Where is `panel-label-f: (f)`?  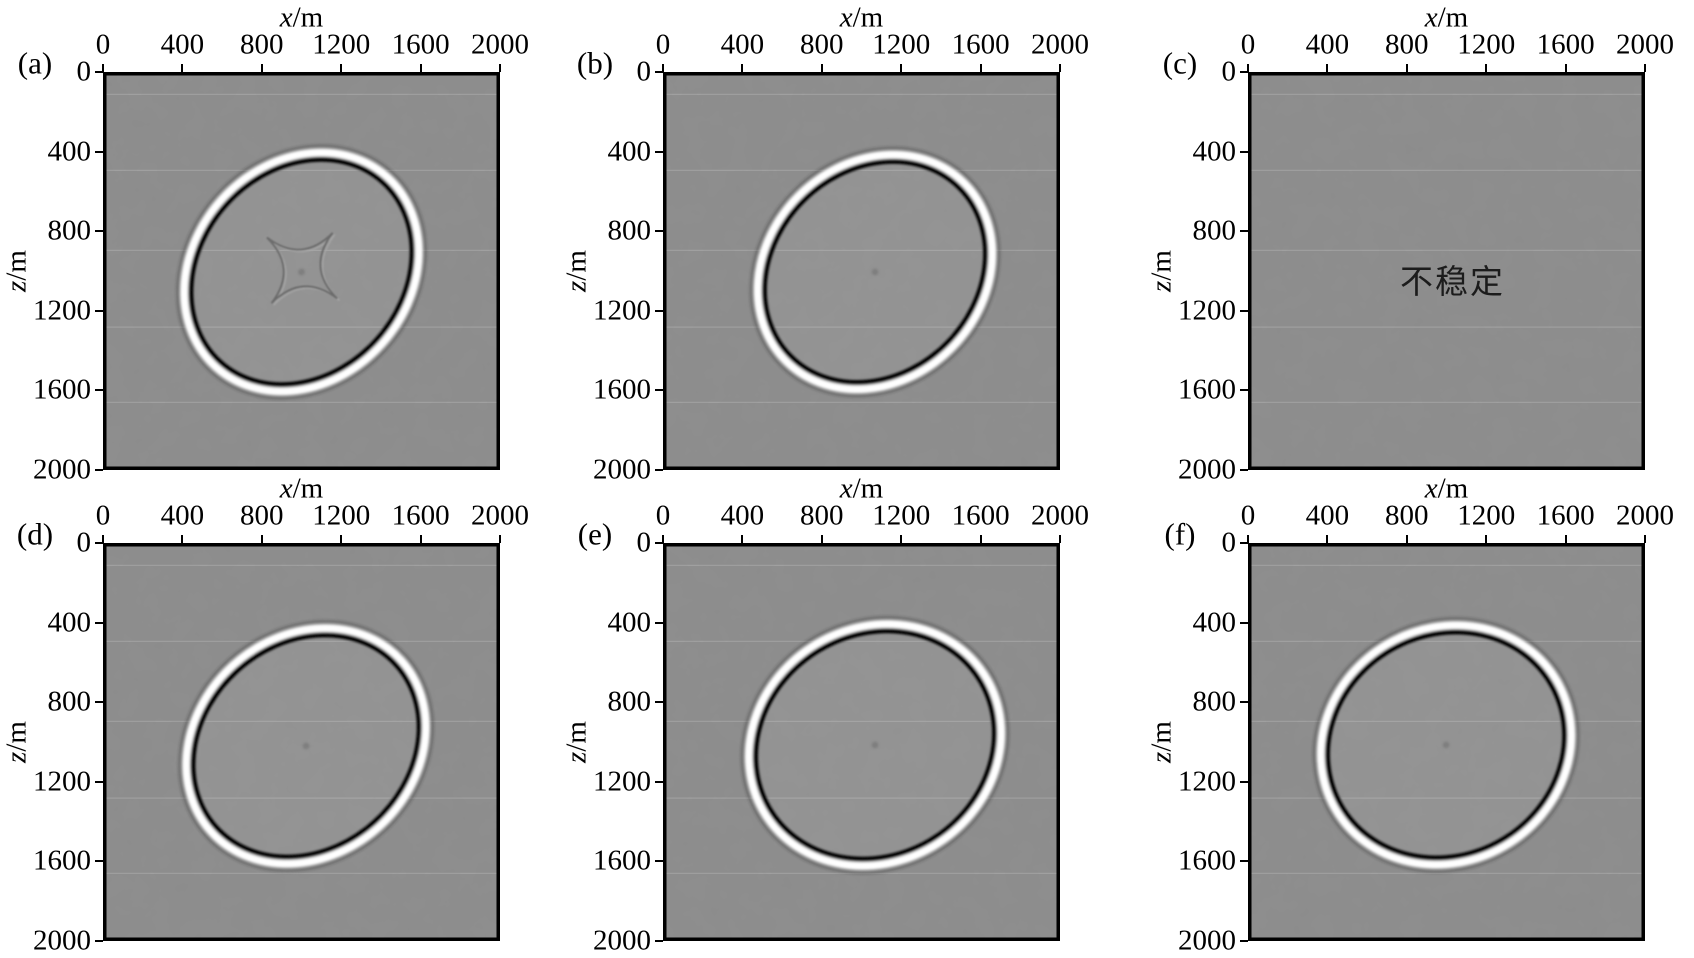
panel-label-f: (f) is located at coordinates (1180, 534).